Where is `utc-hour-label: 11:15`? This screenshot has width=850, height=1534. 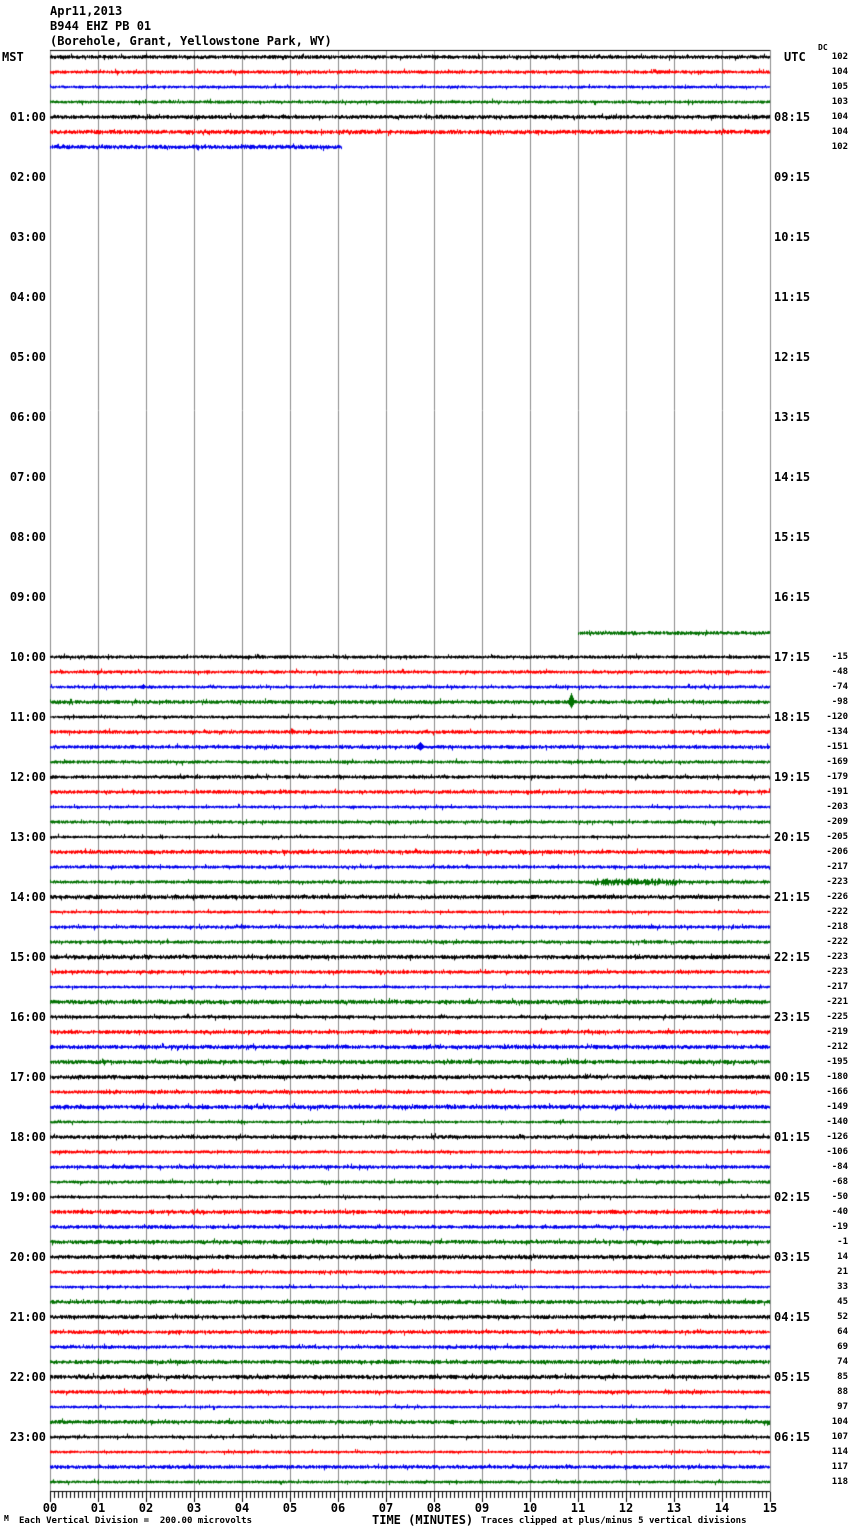
utc-hour-label: 11:15 is located at coordinates (792, 297).